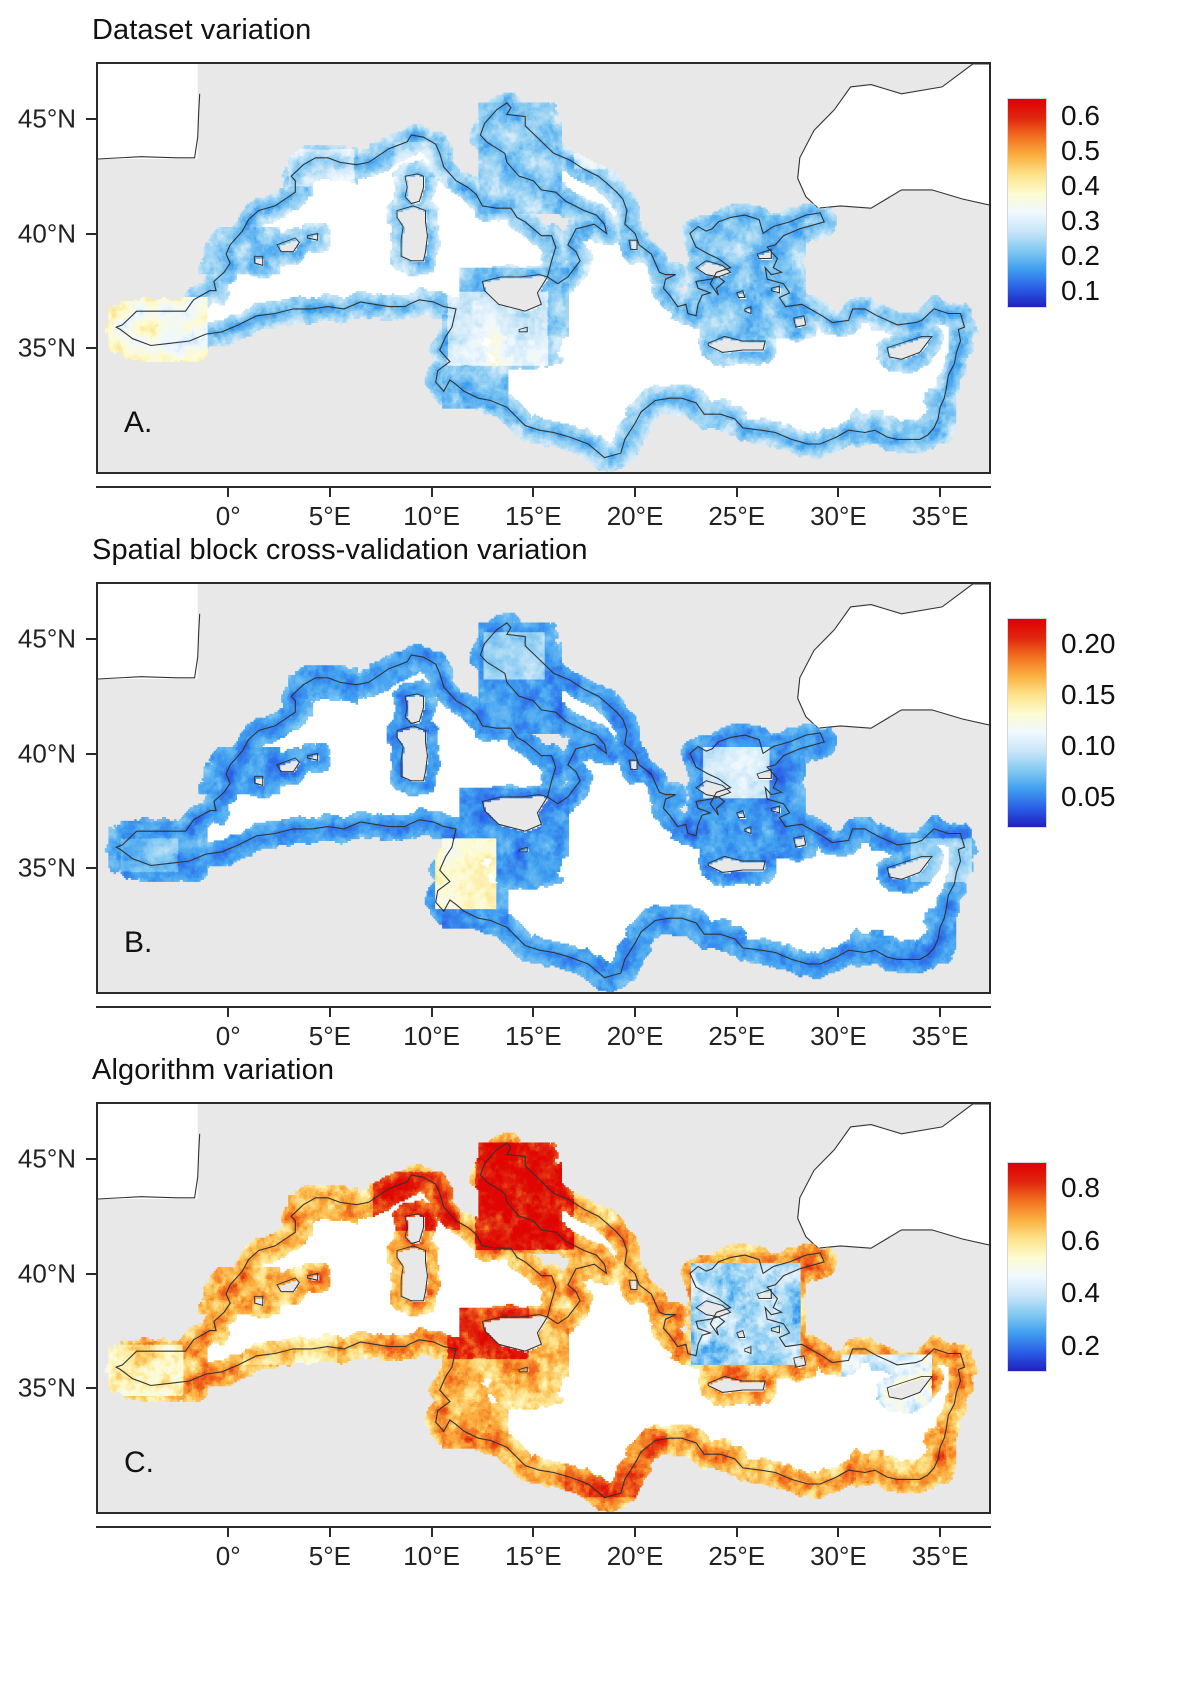  Describe the element at coordinates (1102, 723) in the screenshot. I see `colorbar-b: 0.05 0.10 0.15 0.20` at that location.